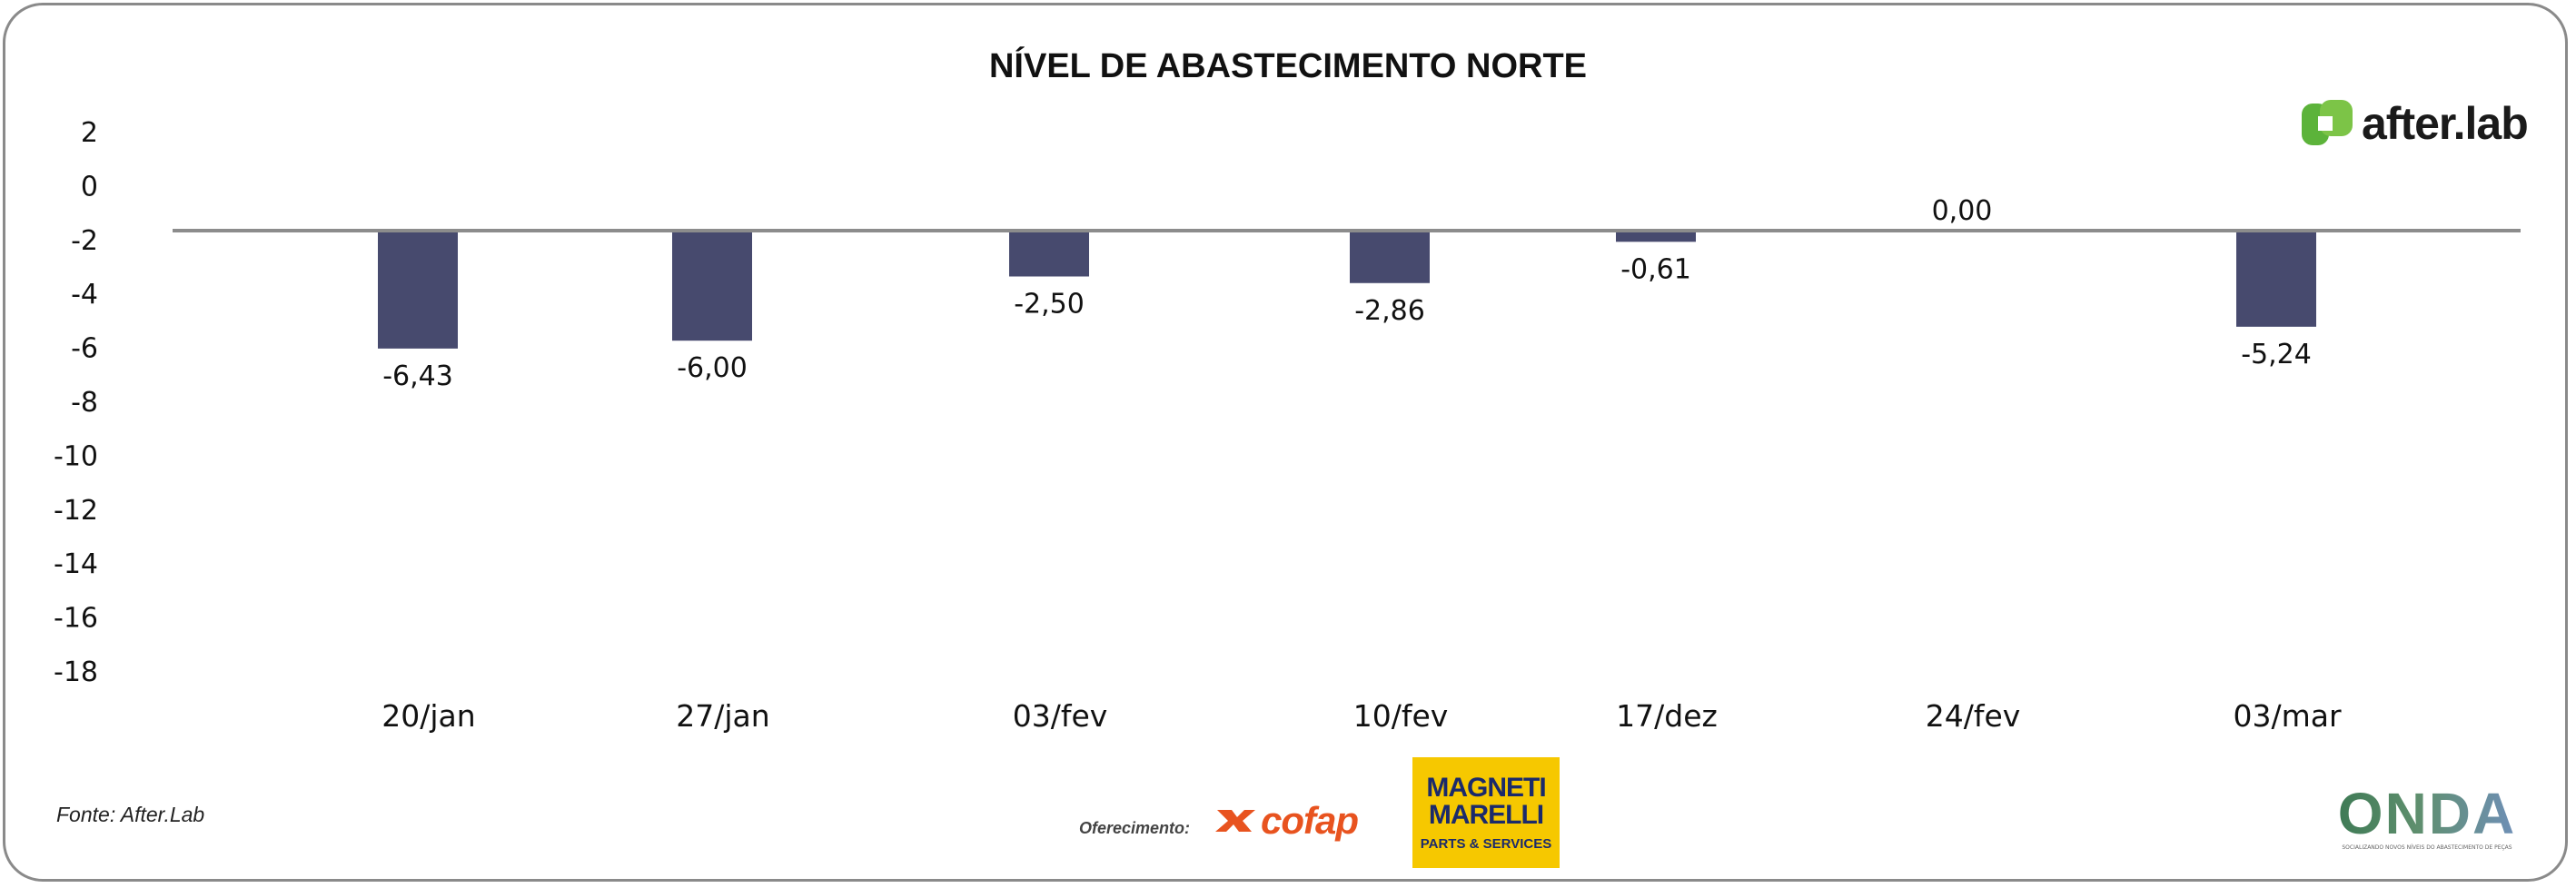  I want to click on after-lab-mark-icon, so click(2327, 123).